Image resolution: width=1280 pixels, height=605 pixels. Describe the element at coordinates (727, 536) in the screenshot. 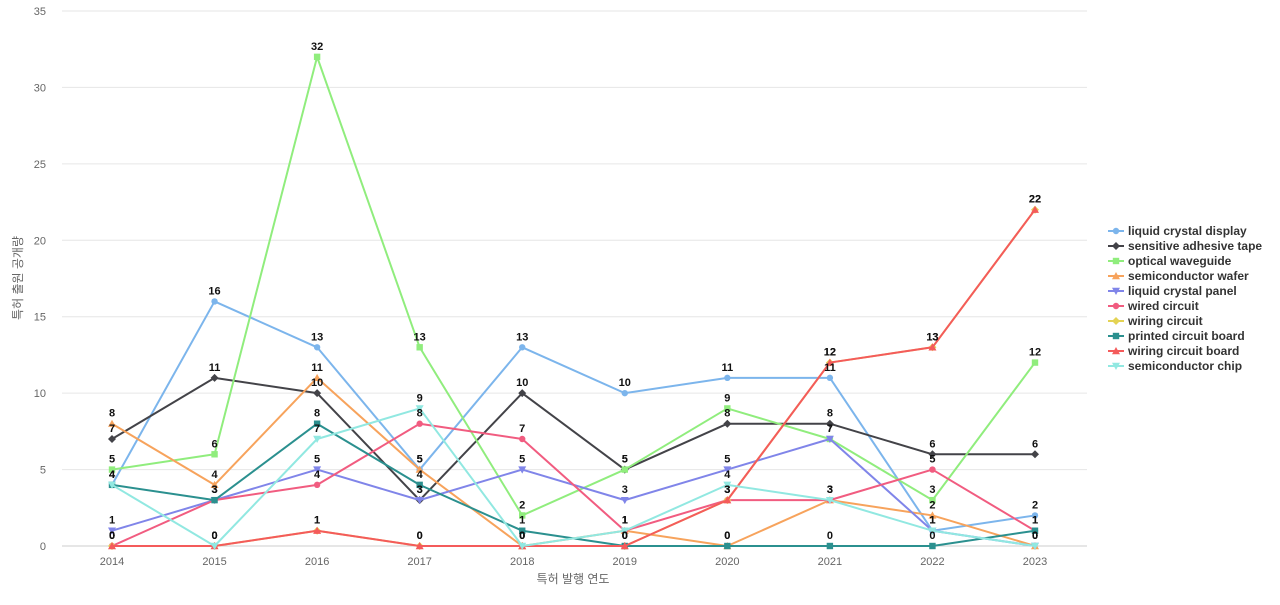

I see `data-label-printed-circuit-board: 0` at that location.